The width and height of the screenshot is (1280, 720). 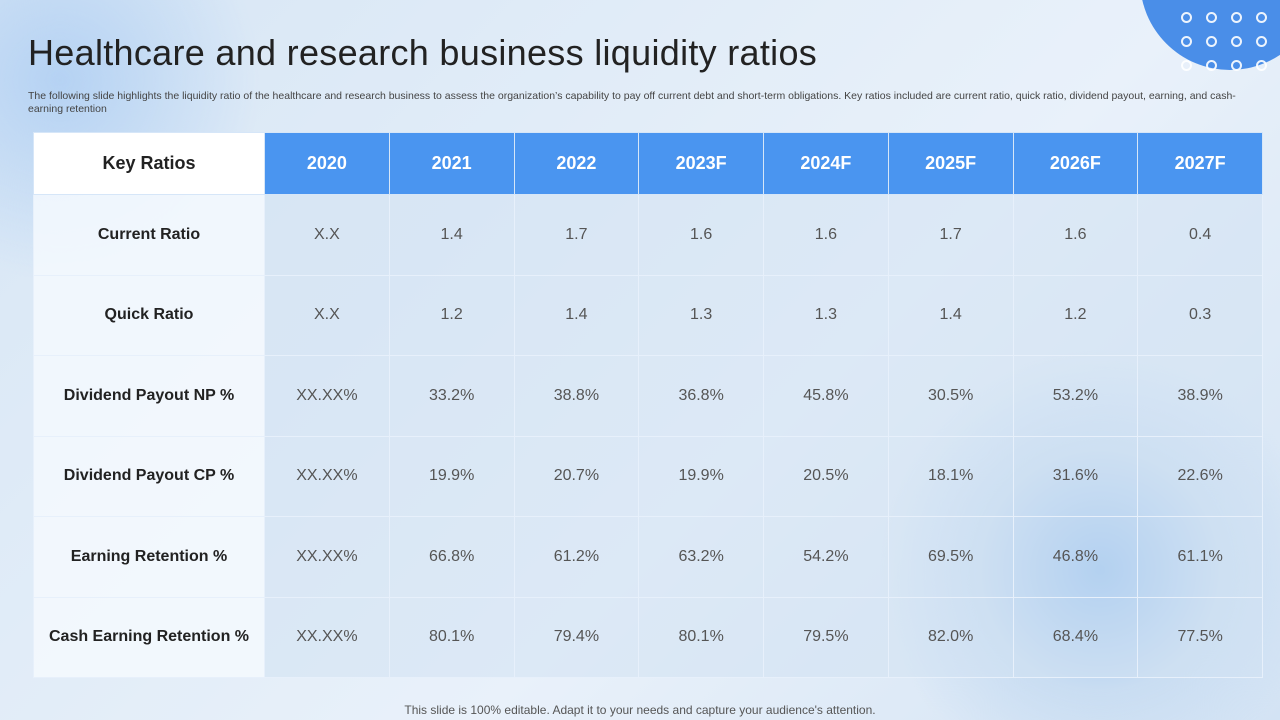 What do you see at coordinates (701, 396) in the screenshot?
I see `table-cell: 36.8%` at bounding box center [701, 396].